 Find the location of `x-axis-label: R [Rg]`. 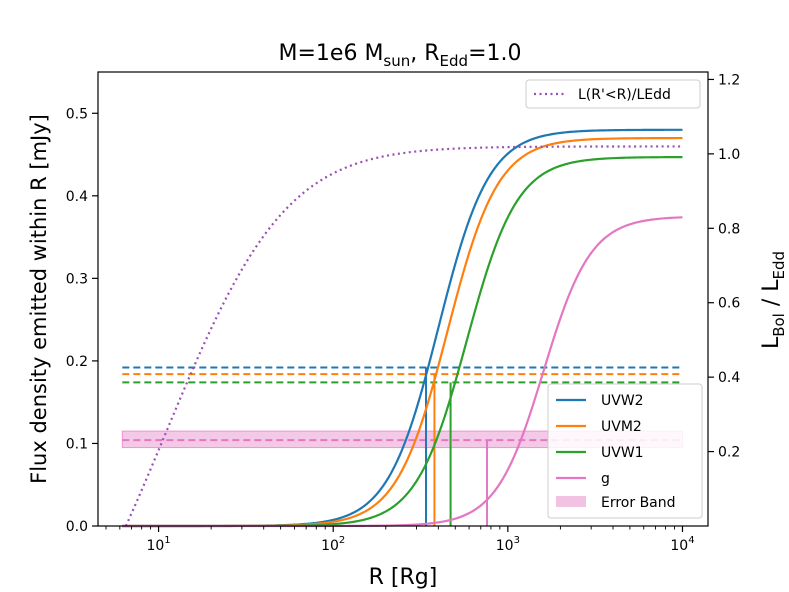

x-axis-label: R [Rg] is located at coordinates (403, 577).